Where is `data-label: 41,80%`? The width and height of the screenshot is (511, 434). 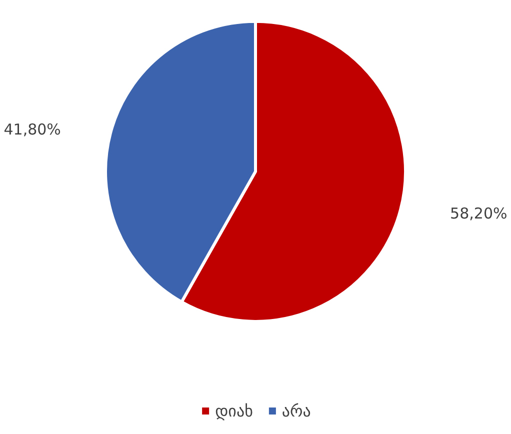 data-label: 41,80% is located at coordinates (32, 129).